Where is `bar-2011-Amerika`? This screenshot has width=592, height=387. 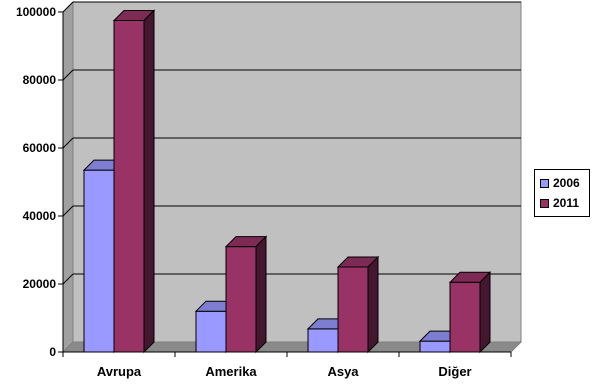 bar-2011-Amerika is located at coordinates (246, 294).